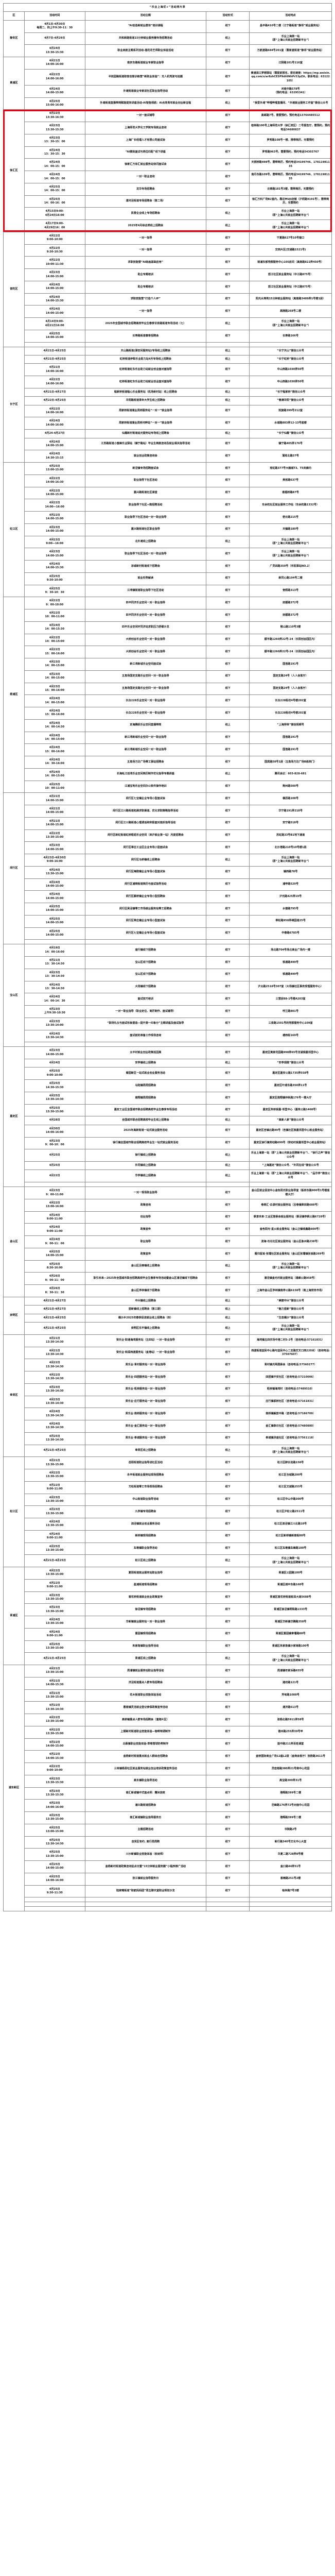 Image resolution: width=335 pixels, height=2576 pixels. Describe the element at coordinates (145, 1438) in the screenshot. I see `cell-topic: 贤乐业·奉城服务站一对一职业指导` at that location.